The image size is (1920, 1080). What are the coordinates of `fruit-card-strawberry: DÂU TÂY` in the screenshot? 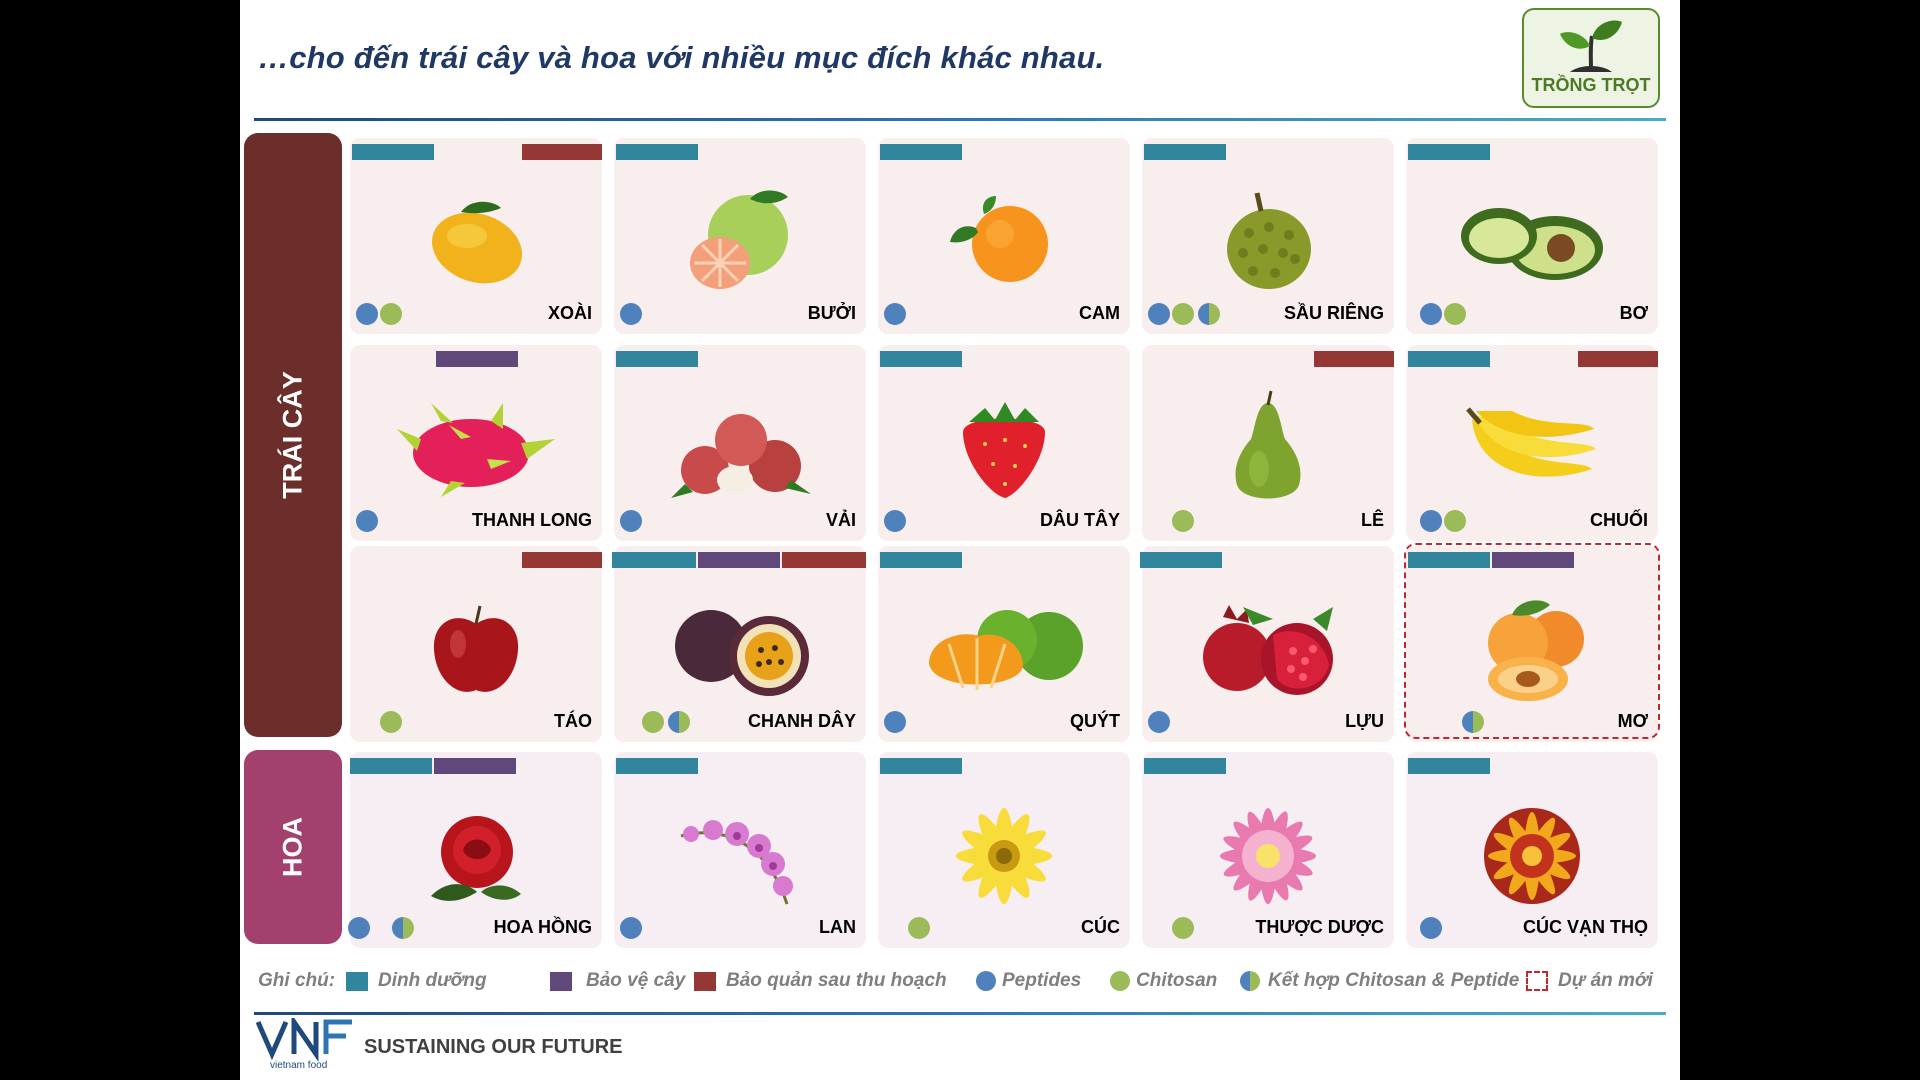 It's located at (1004, 443).